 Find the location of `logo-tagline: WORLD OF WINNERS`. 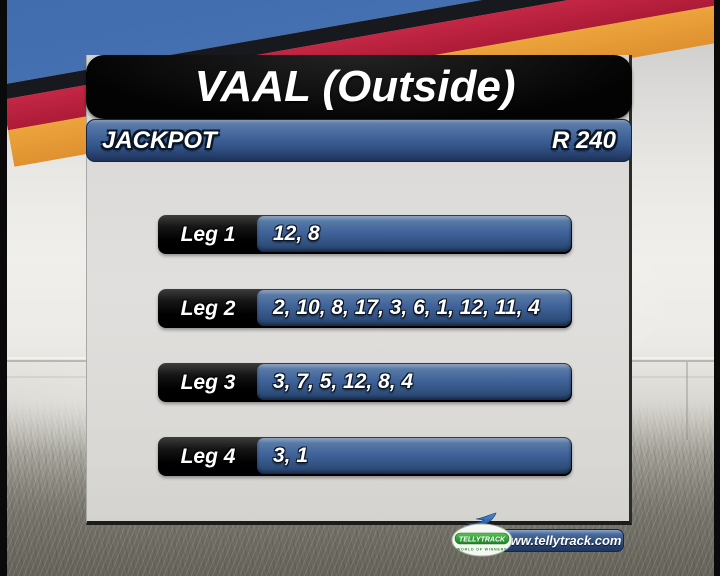

logo-tagline: WORLD OF WINNERS is located at coordinates (482, 550).